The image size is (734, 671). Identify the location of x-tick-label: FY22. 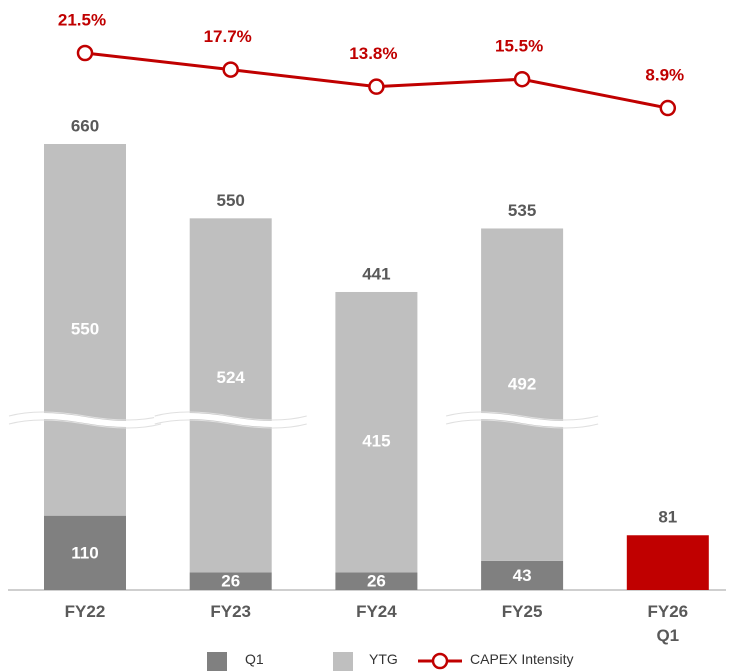
(85, 611).